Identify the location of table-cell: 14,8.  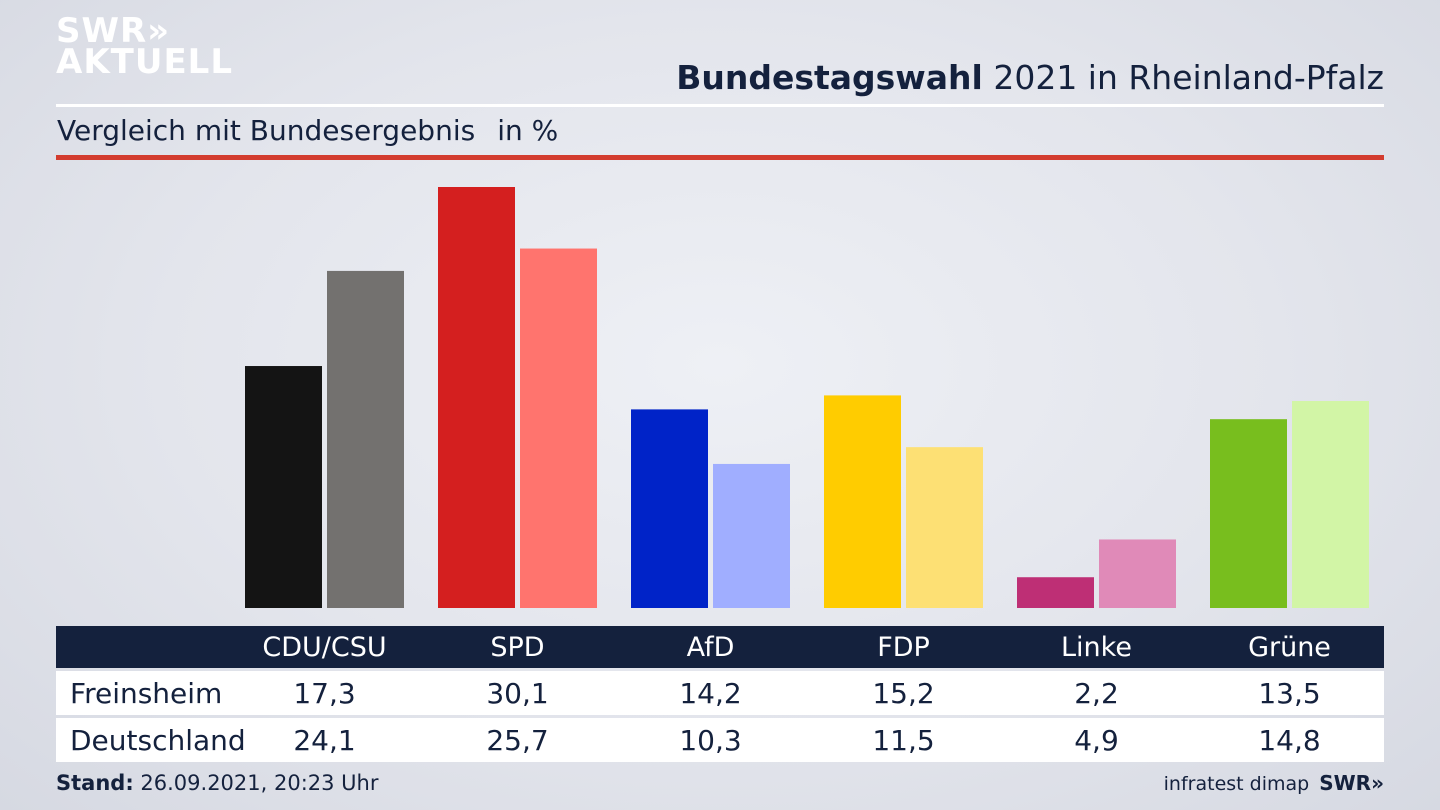
(1289, 740).